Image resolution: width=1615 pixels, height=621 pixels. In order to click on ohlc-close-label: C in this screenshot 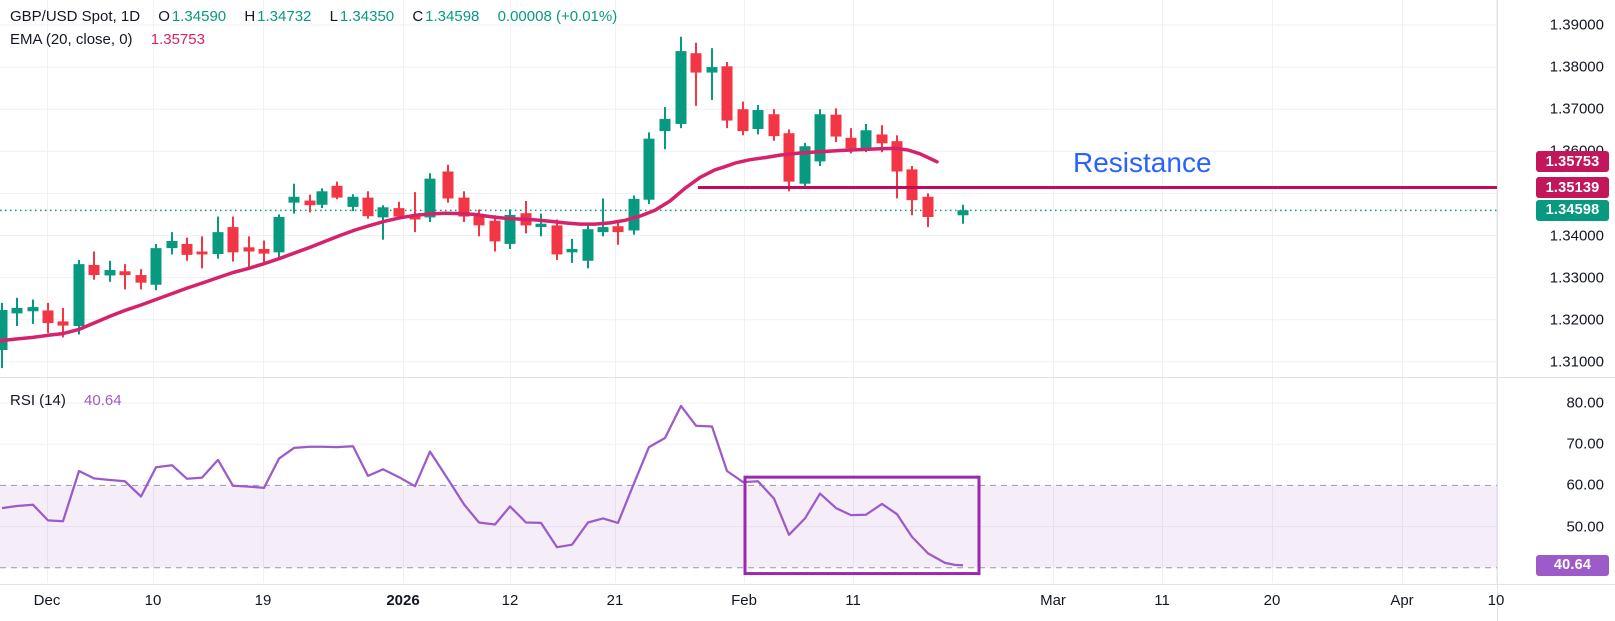, I will do `click(418, 16)`.